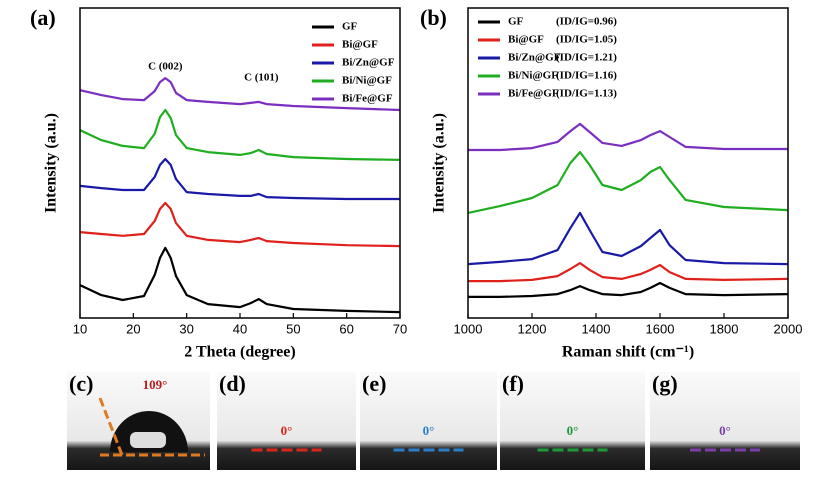  What do you see at coordinates (532, 328) in the screenshot?
I see `x-tick-label: 1200` at bounding box center [532, 328].